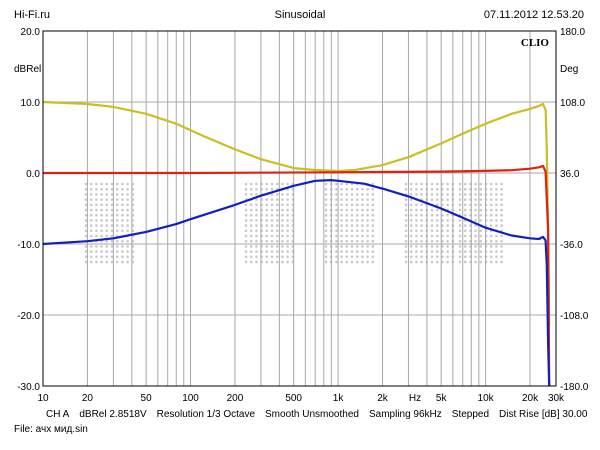 Image resolution: width=600 pixels, height=450 pixels. What do you see at coordinates (415, 398) in the screenshot?
I see `x-axis-unit: Hz` at bounding box center [415, 398].